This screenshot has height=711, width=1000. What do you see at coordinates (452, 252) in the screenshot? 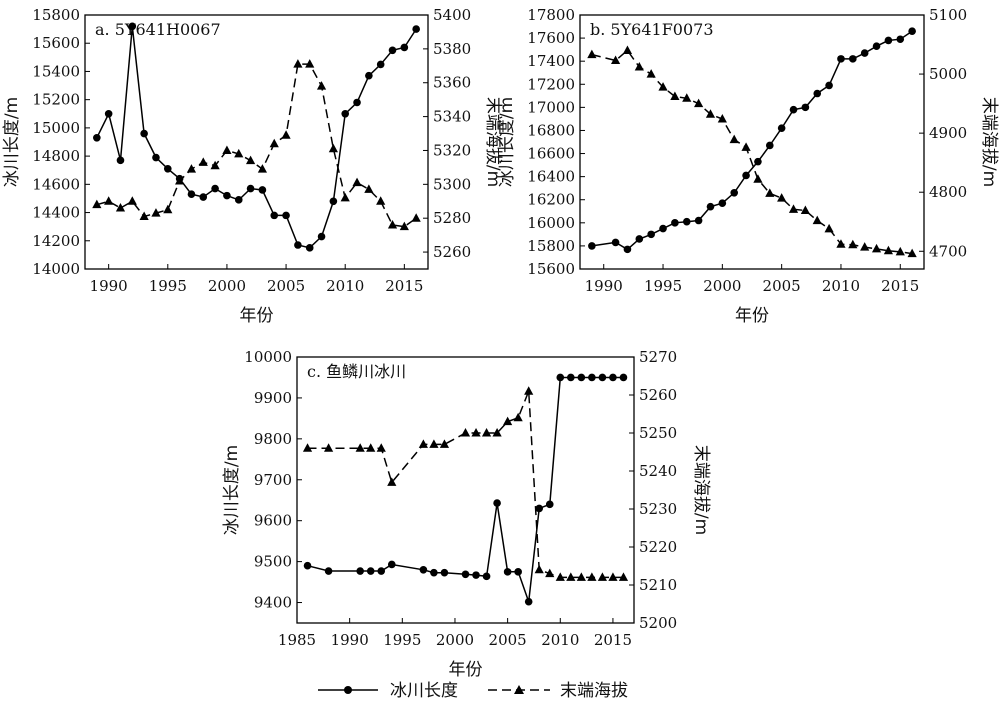
I see `y2-tick-label: 5260` at bounding box center [452, 252].